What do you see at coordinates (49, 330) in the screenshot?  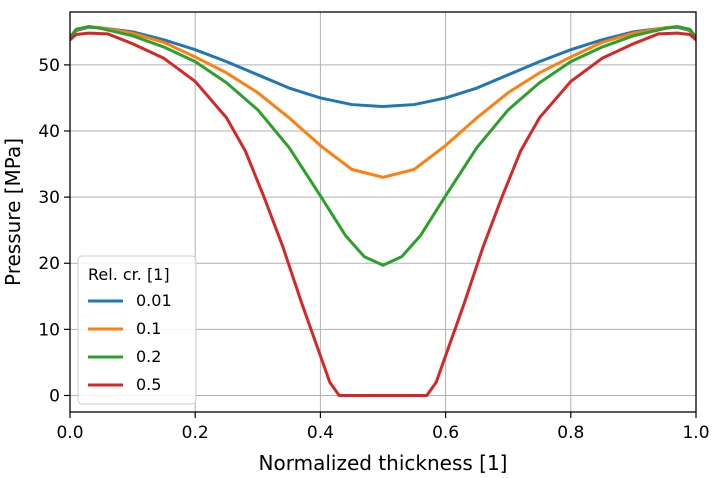 I see `y-tick-label: 10` at bounding box center [49, 330].